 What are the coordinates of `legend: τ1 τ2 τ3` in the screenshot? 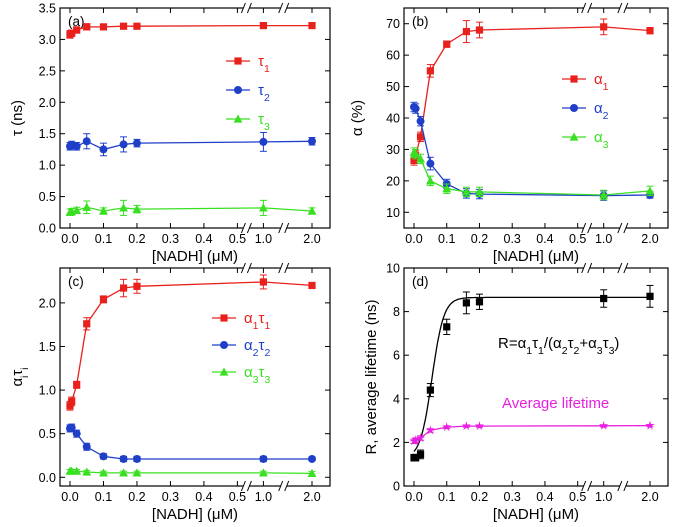 It's located at (248, 93).